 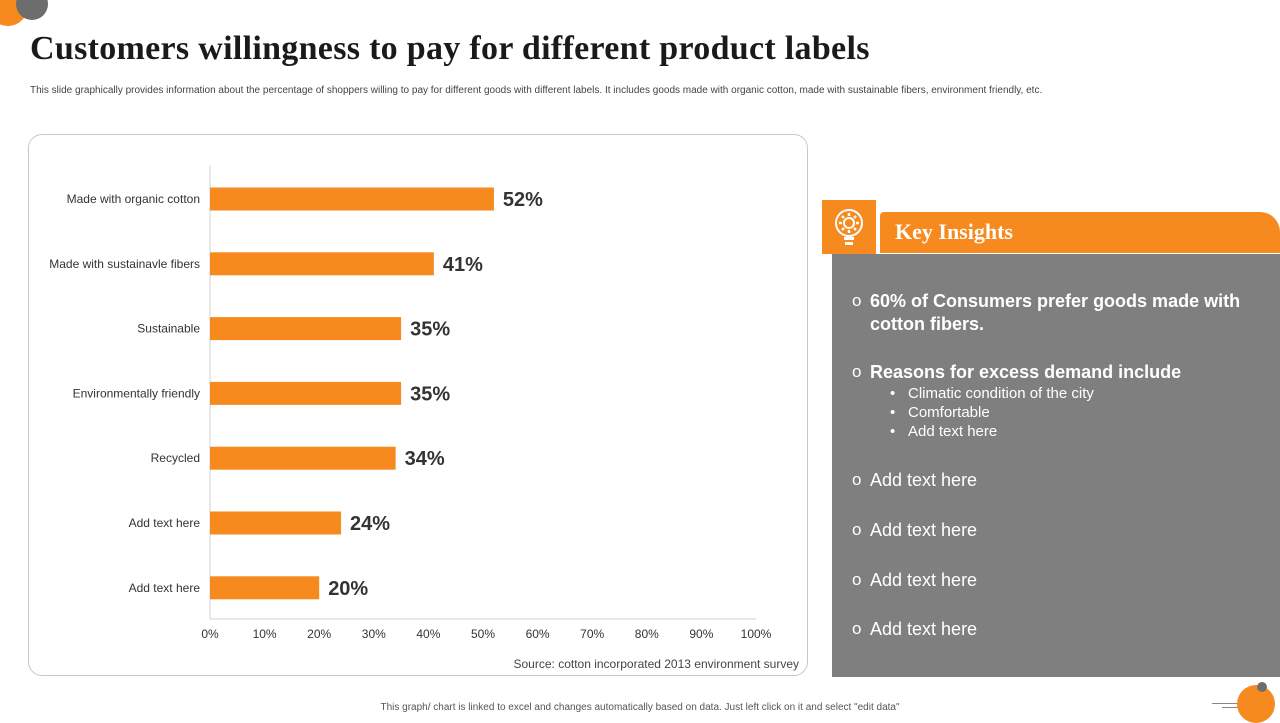 I want to click on x-tick-label: 40%, so click(x=428, y=634).